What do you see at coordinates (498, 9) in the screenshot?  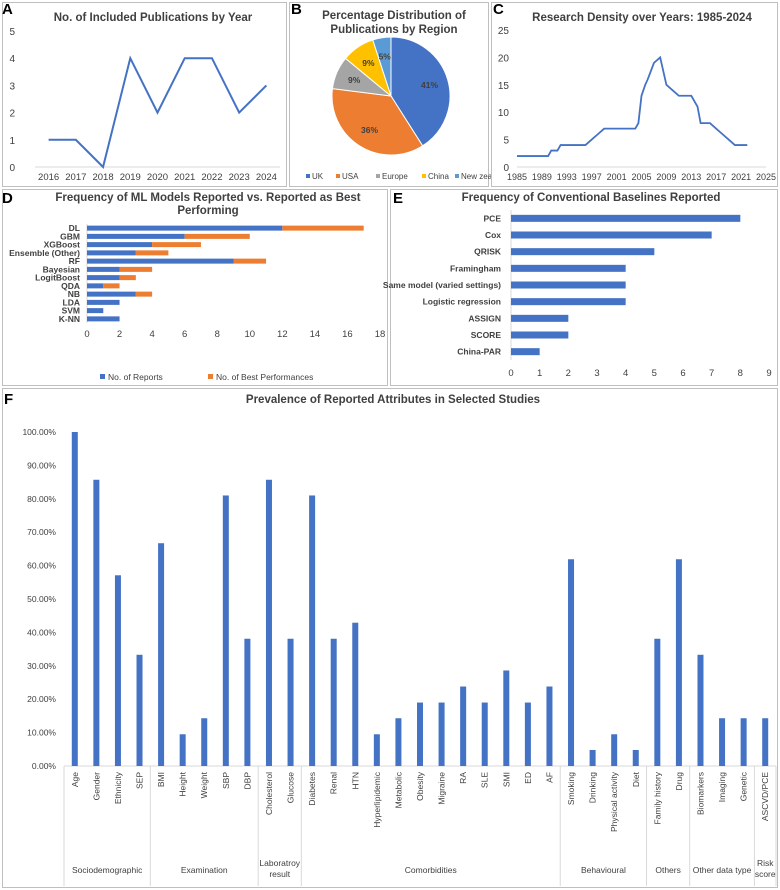 I see `panel-label-c: C` at bounding box center [498, 9].